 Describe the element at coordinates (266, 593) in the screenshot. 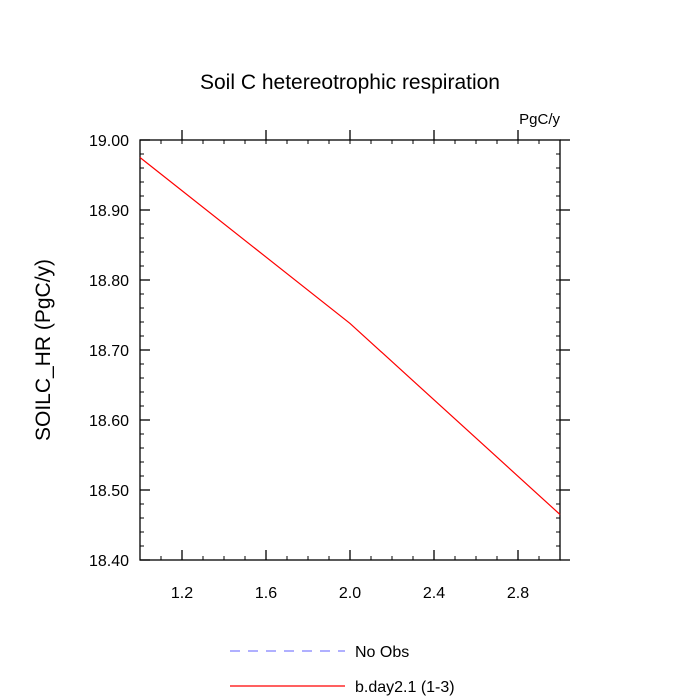

I see `x-tick-label: 1.6` at that location.